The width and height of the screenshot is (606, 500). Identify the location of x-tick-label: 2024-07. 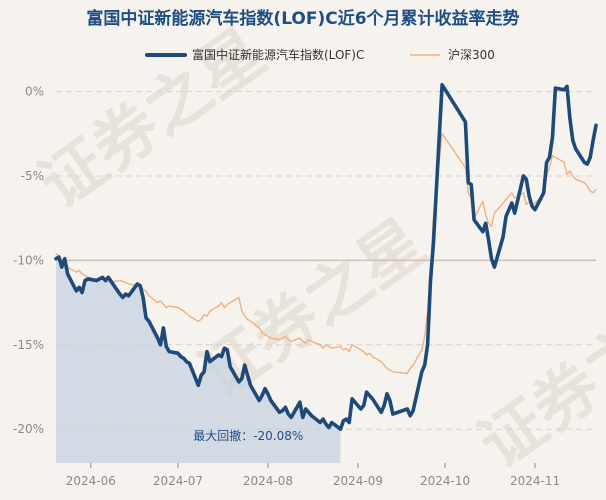
(178, 481).